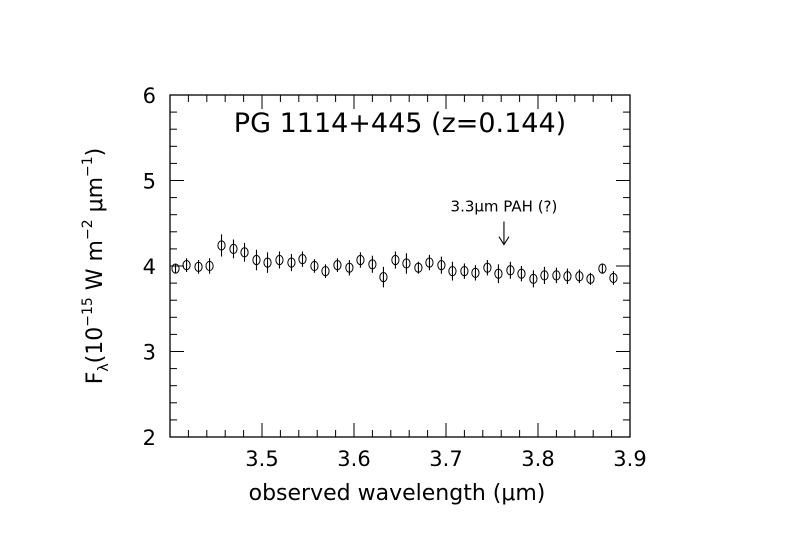 This screenshot has height=533, width=800. What do you see at coordinates (353, 459) in the screenshot?
I see `x-tick-label: 3.6` at bounding box center [353, 459].